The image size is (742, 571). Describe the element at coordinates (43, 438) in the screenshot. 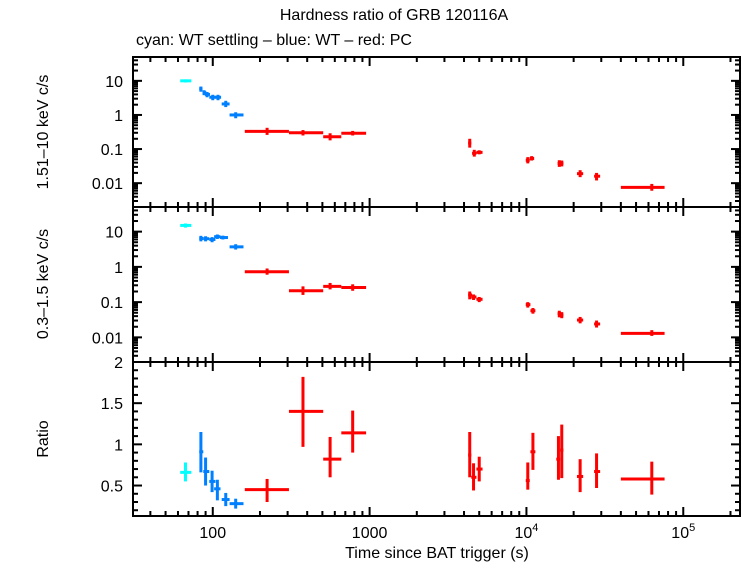

I see `y-axis-label-ratio: Ratio` at that location.